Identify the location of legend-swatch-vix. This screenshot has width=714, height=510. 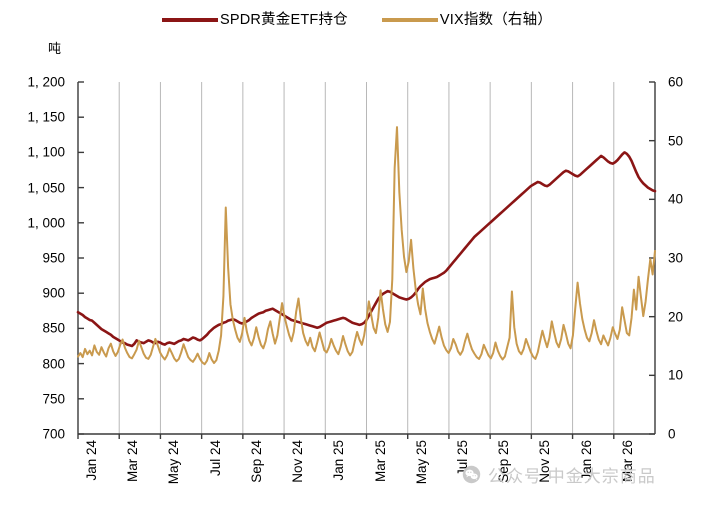
(409, 20).